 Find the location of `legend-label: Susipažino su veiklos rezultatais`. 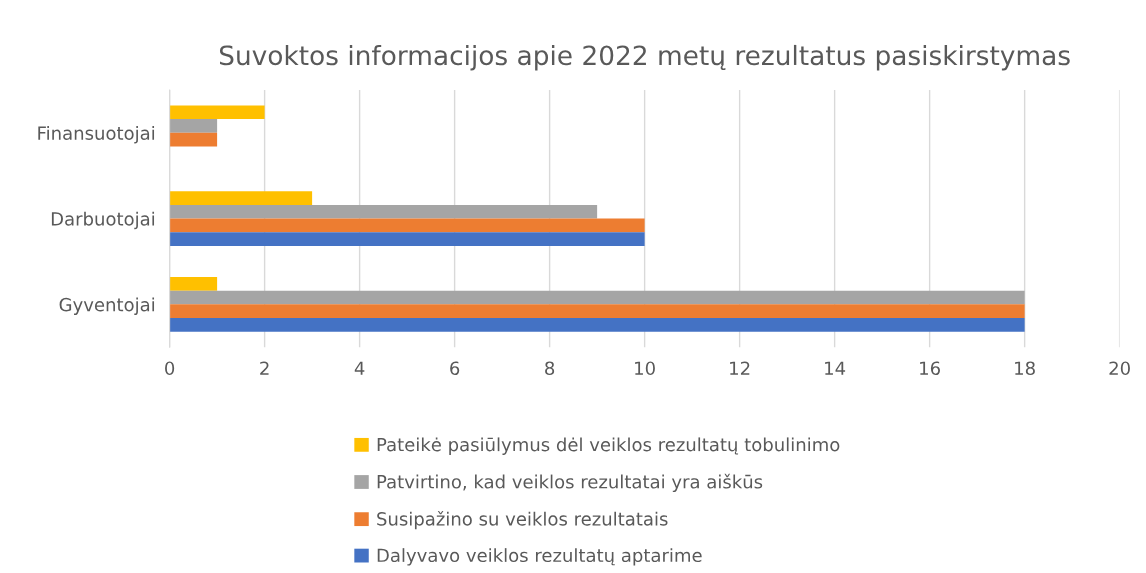

legend-label: Susipažino su veiklos rezultatais is located at coordinates (522, 520).